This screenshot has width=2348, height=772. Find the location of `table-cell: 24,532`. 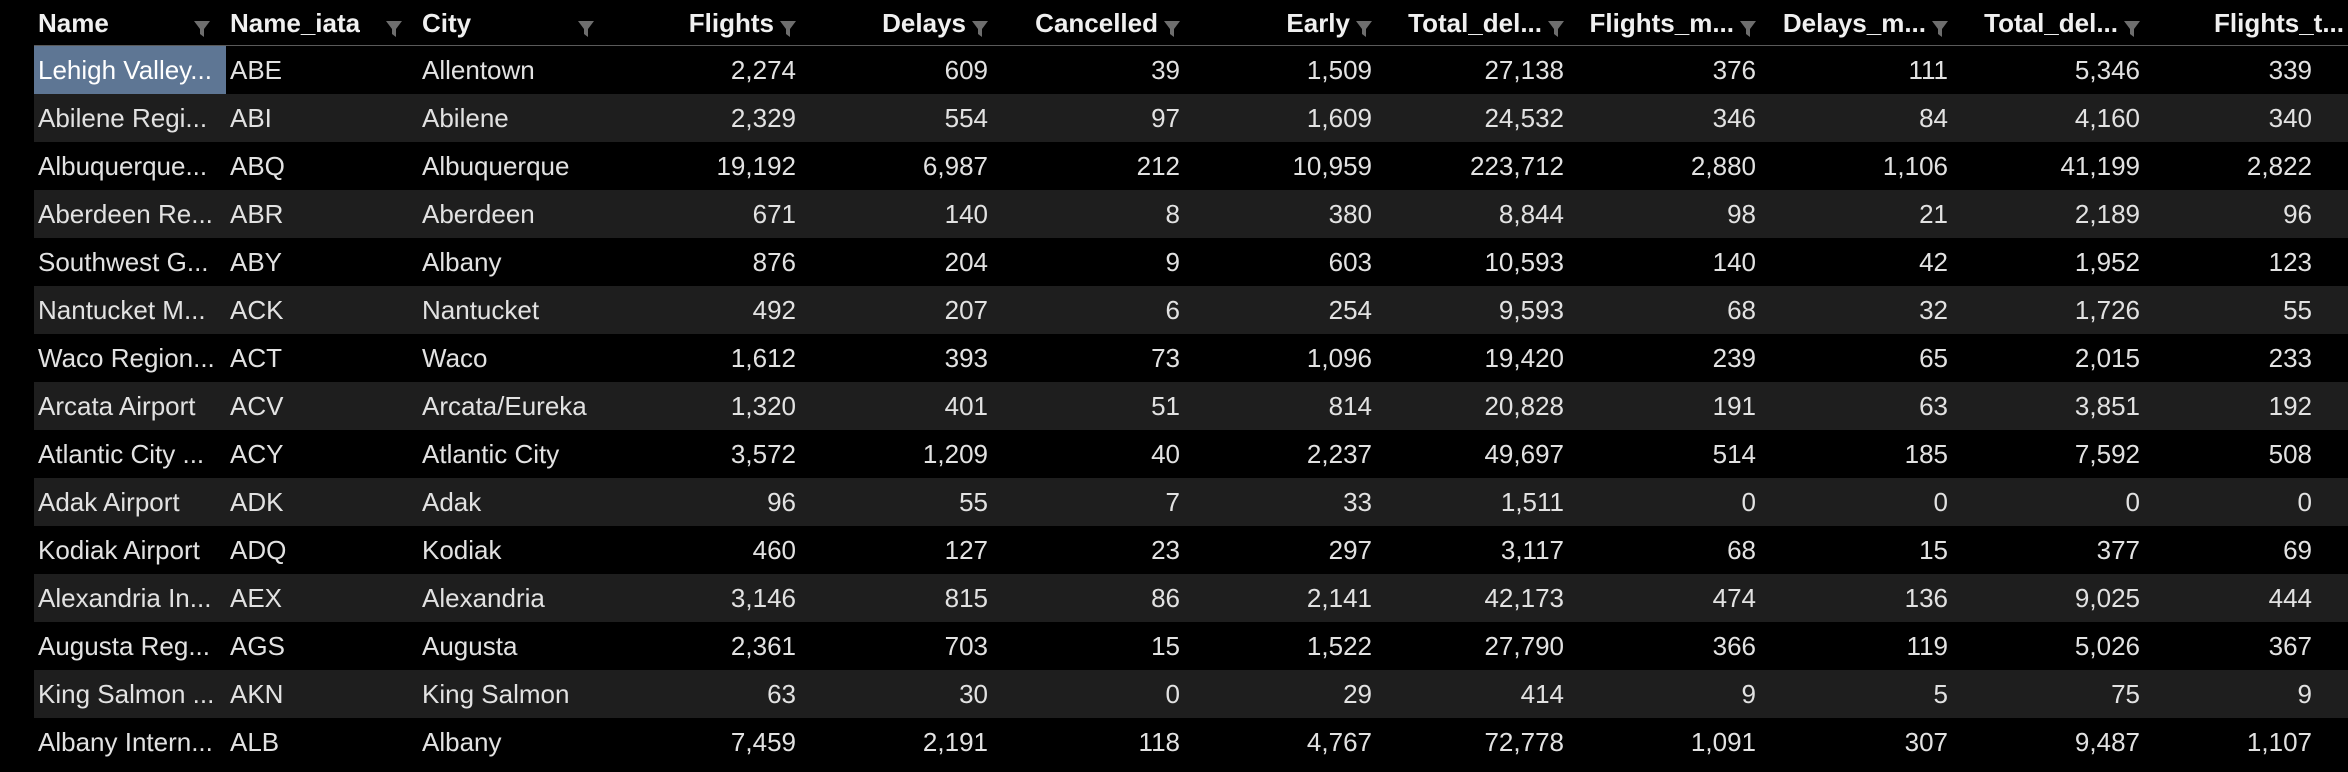

table-cell: 24,532 is located at coordinates (1524, 118).